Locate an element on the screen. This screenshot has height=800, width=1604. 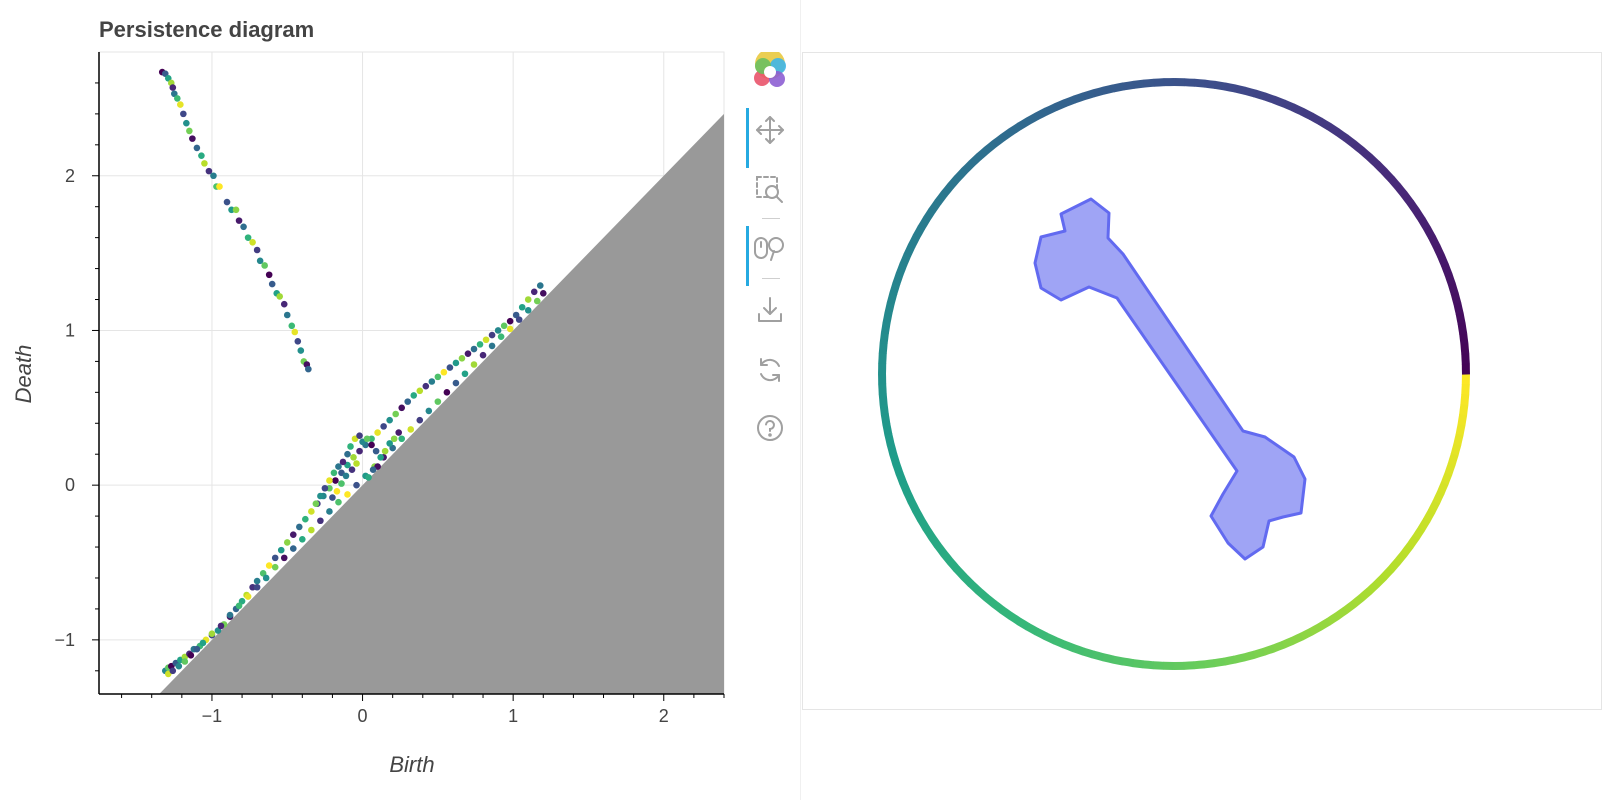
wheel-zoom-icon is located at coordinates (769, 249).